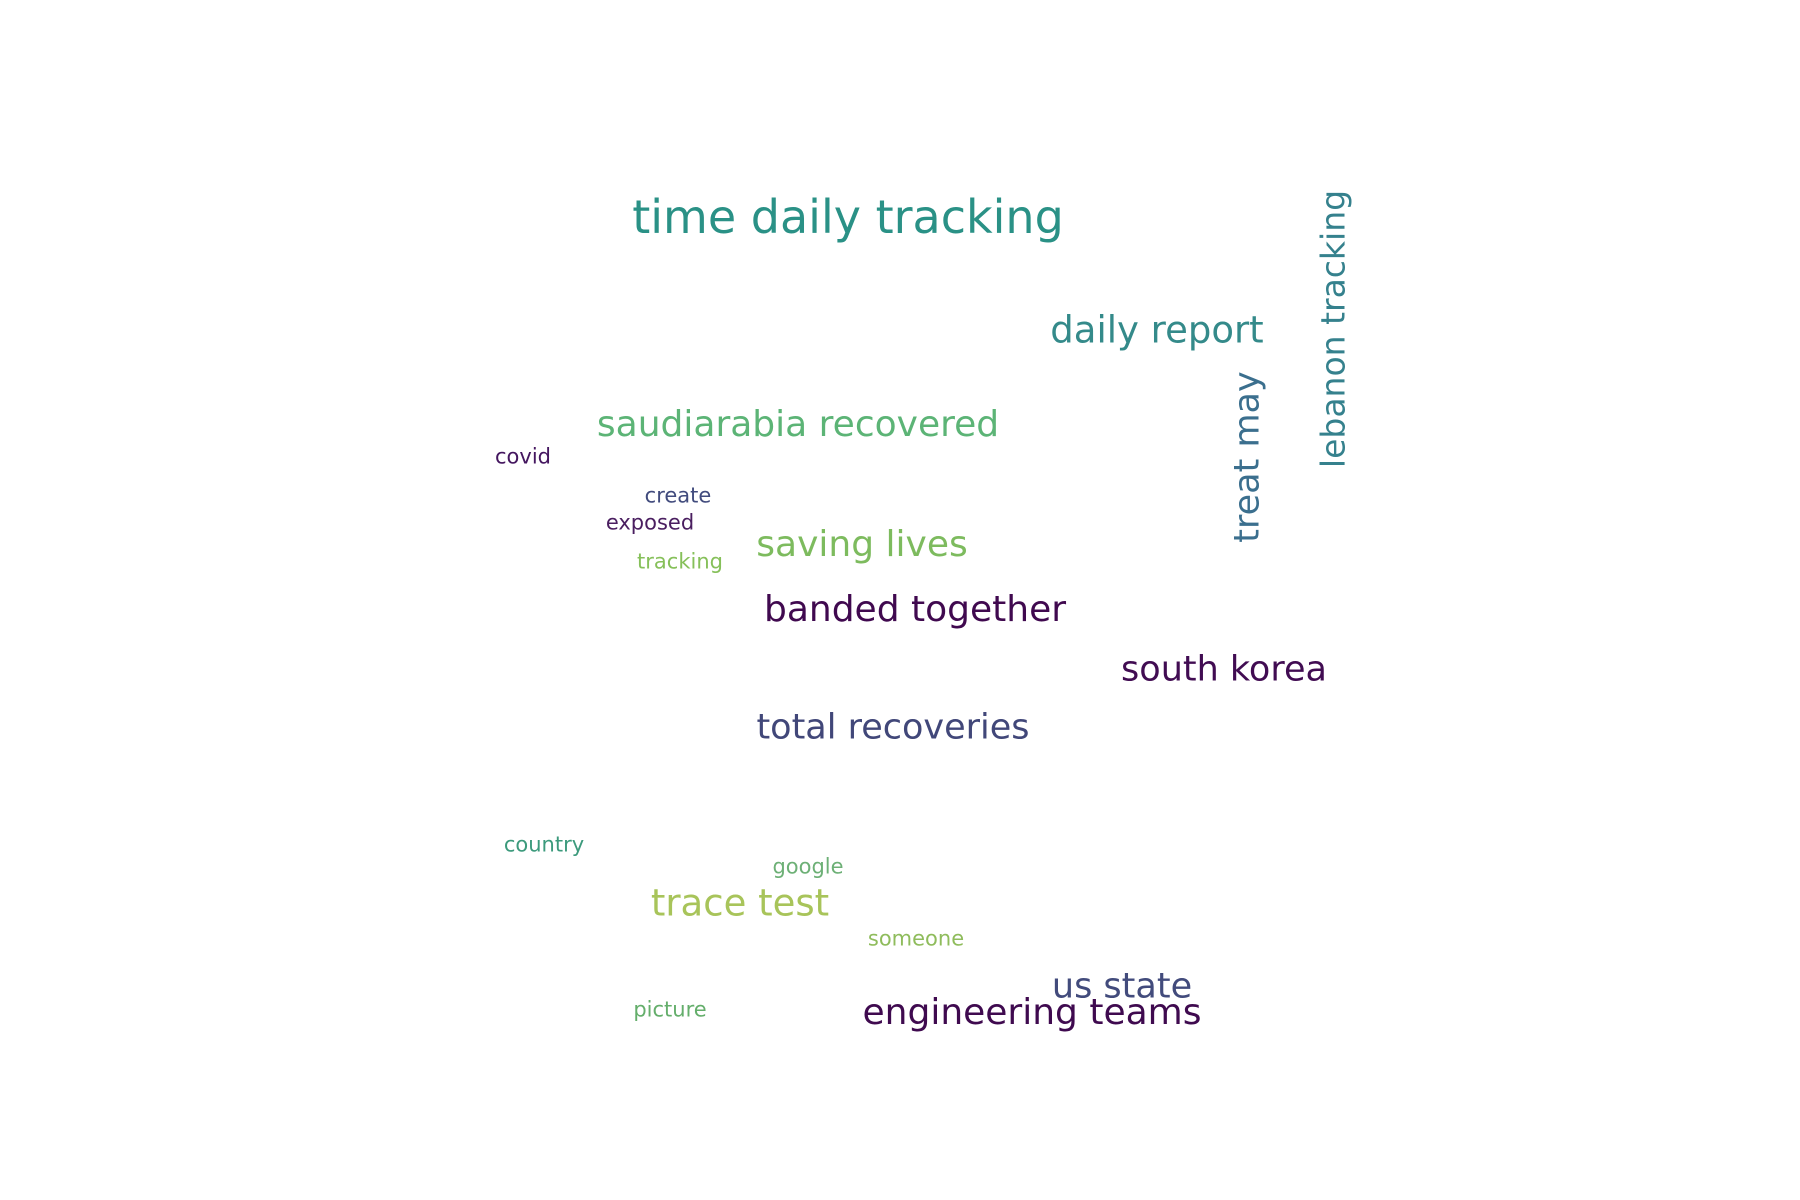 This screenshot has height=1200, width=1800. Describe the element at coordinates (893, 727) in the screenshot. I see `word-total-recoveries: total recoveries` at that location.